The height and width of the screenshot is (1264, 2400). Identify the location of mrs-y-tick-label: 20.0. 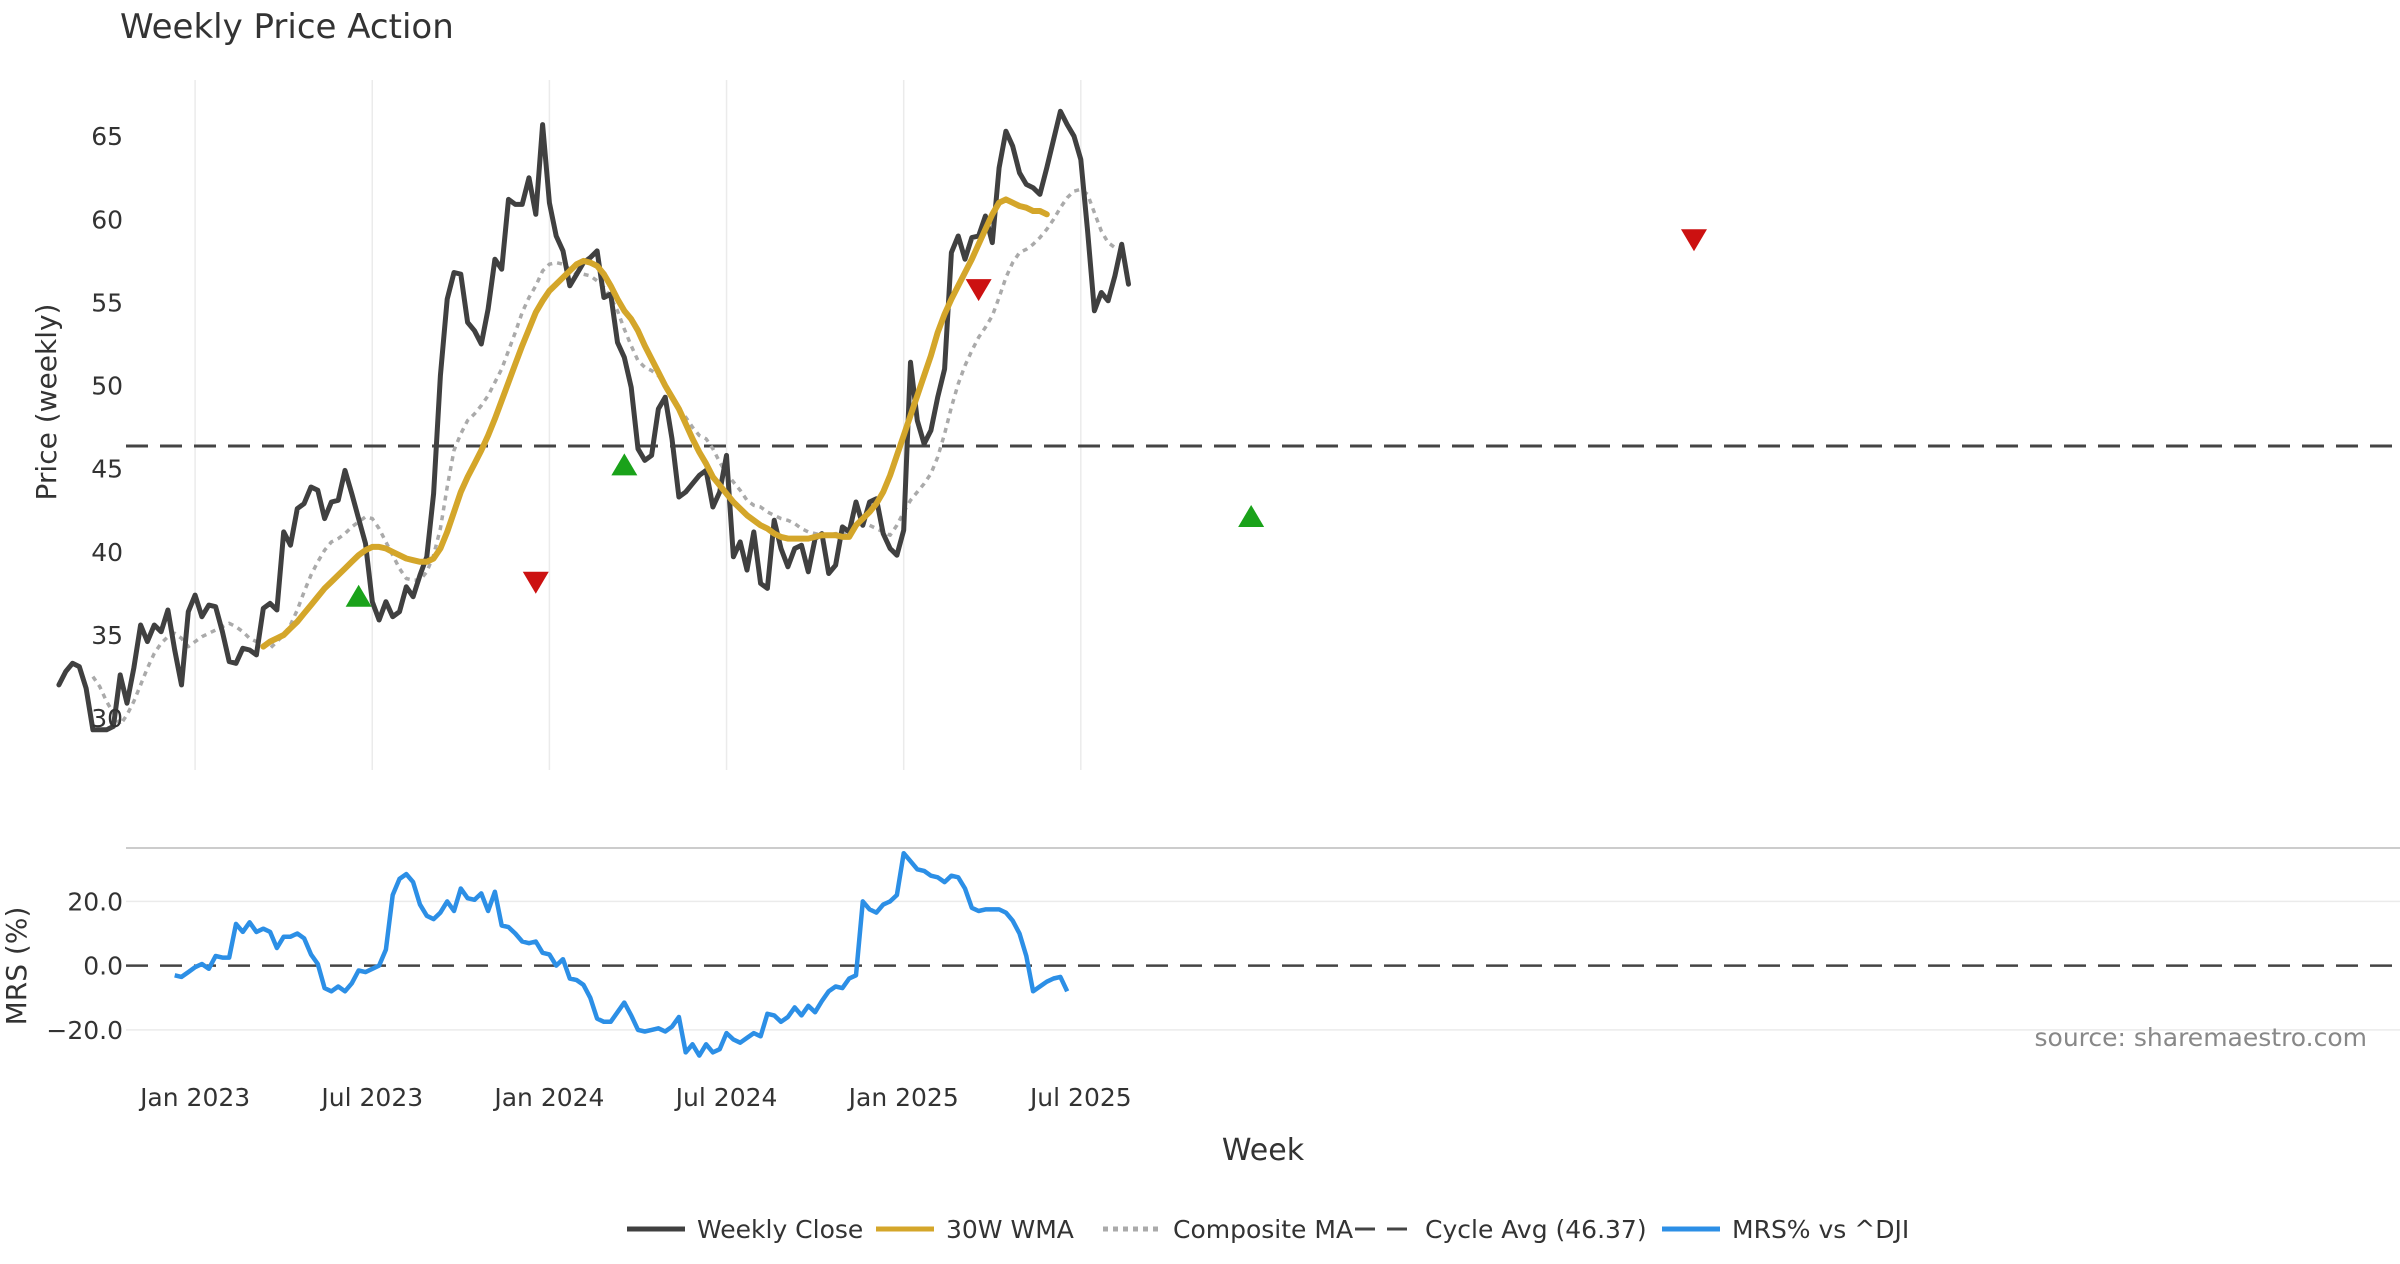
(95, 901).